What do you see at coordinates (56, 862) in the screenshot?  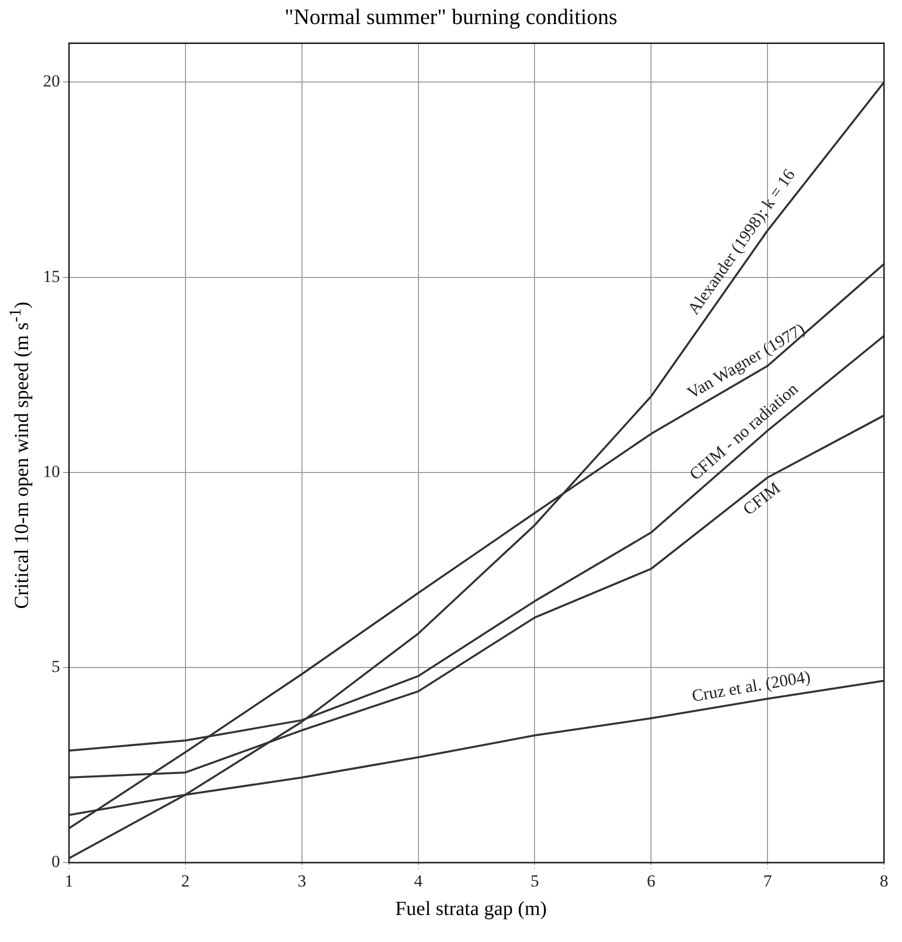 I see `y-tick-label: 0` at bounding box center [56, 862].